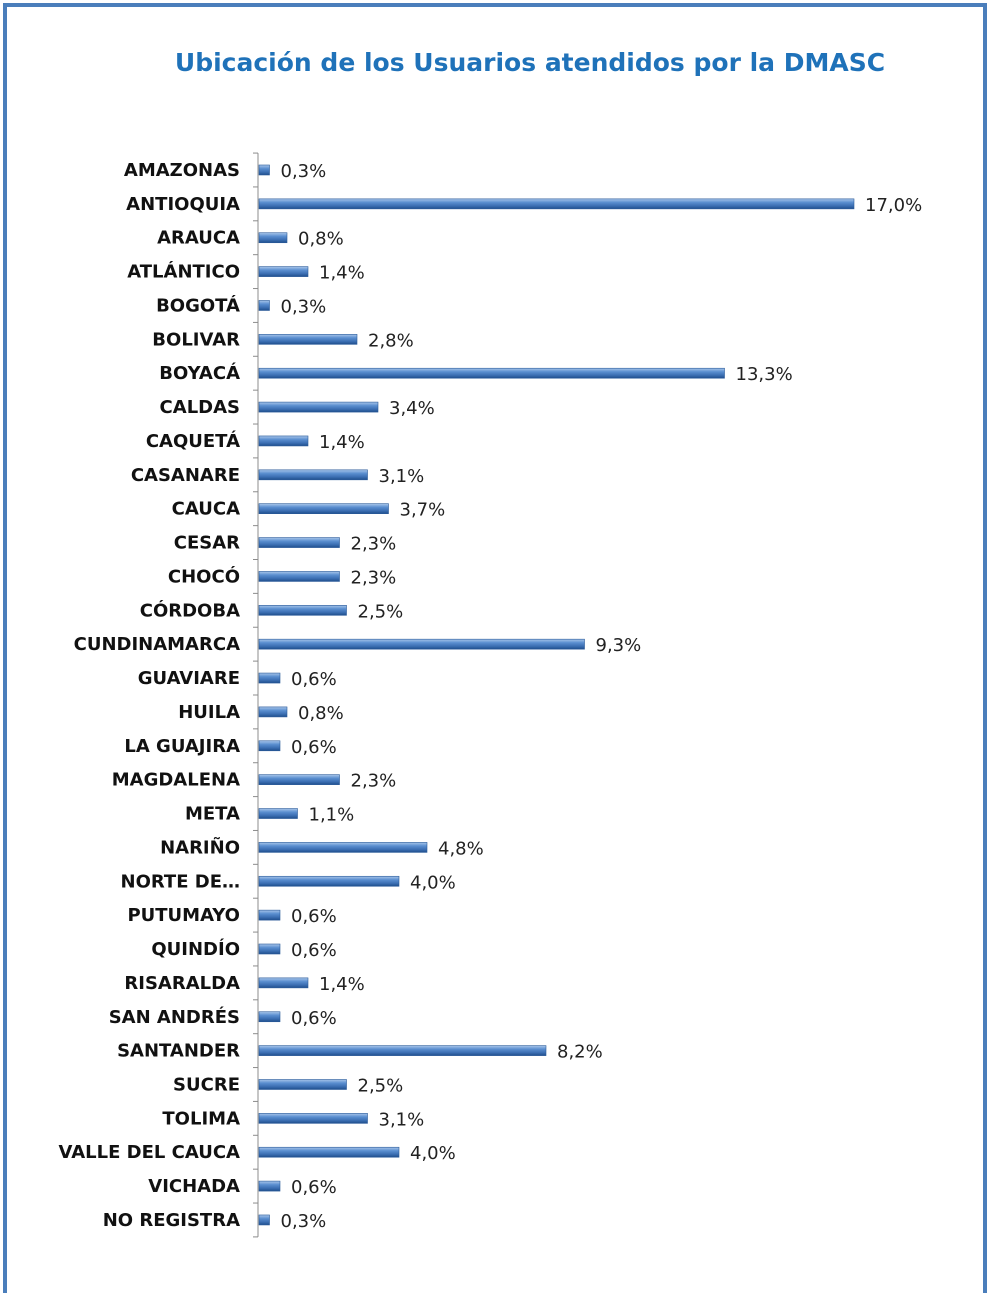  Describe the element at coordinates (200, 846) in the screenshot. I see `category-label: NARIÑO` at that location.